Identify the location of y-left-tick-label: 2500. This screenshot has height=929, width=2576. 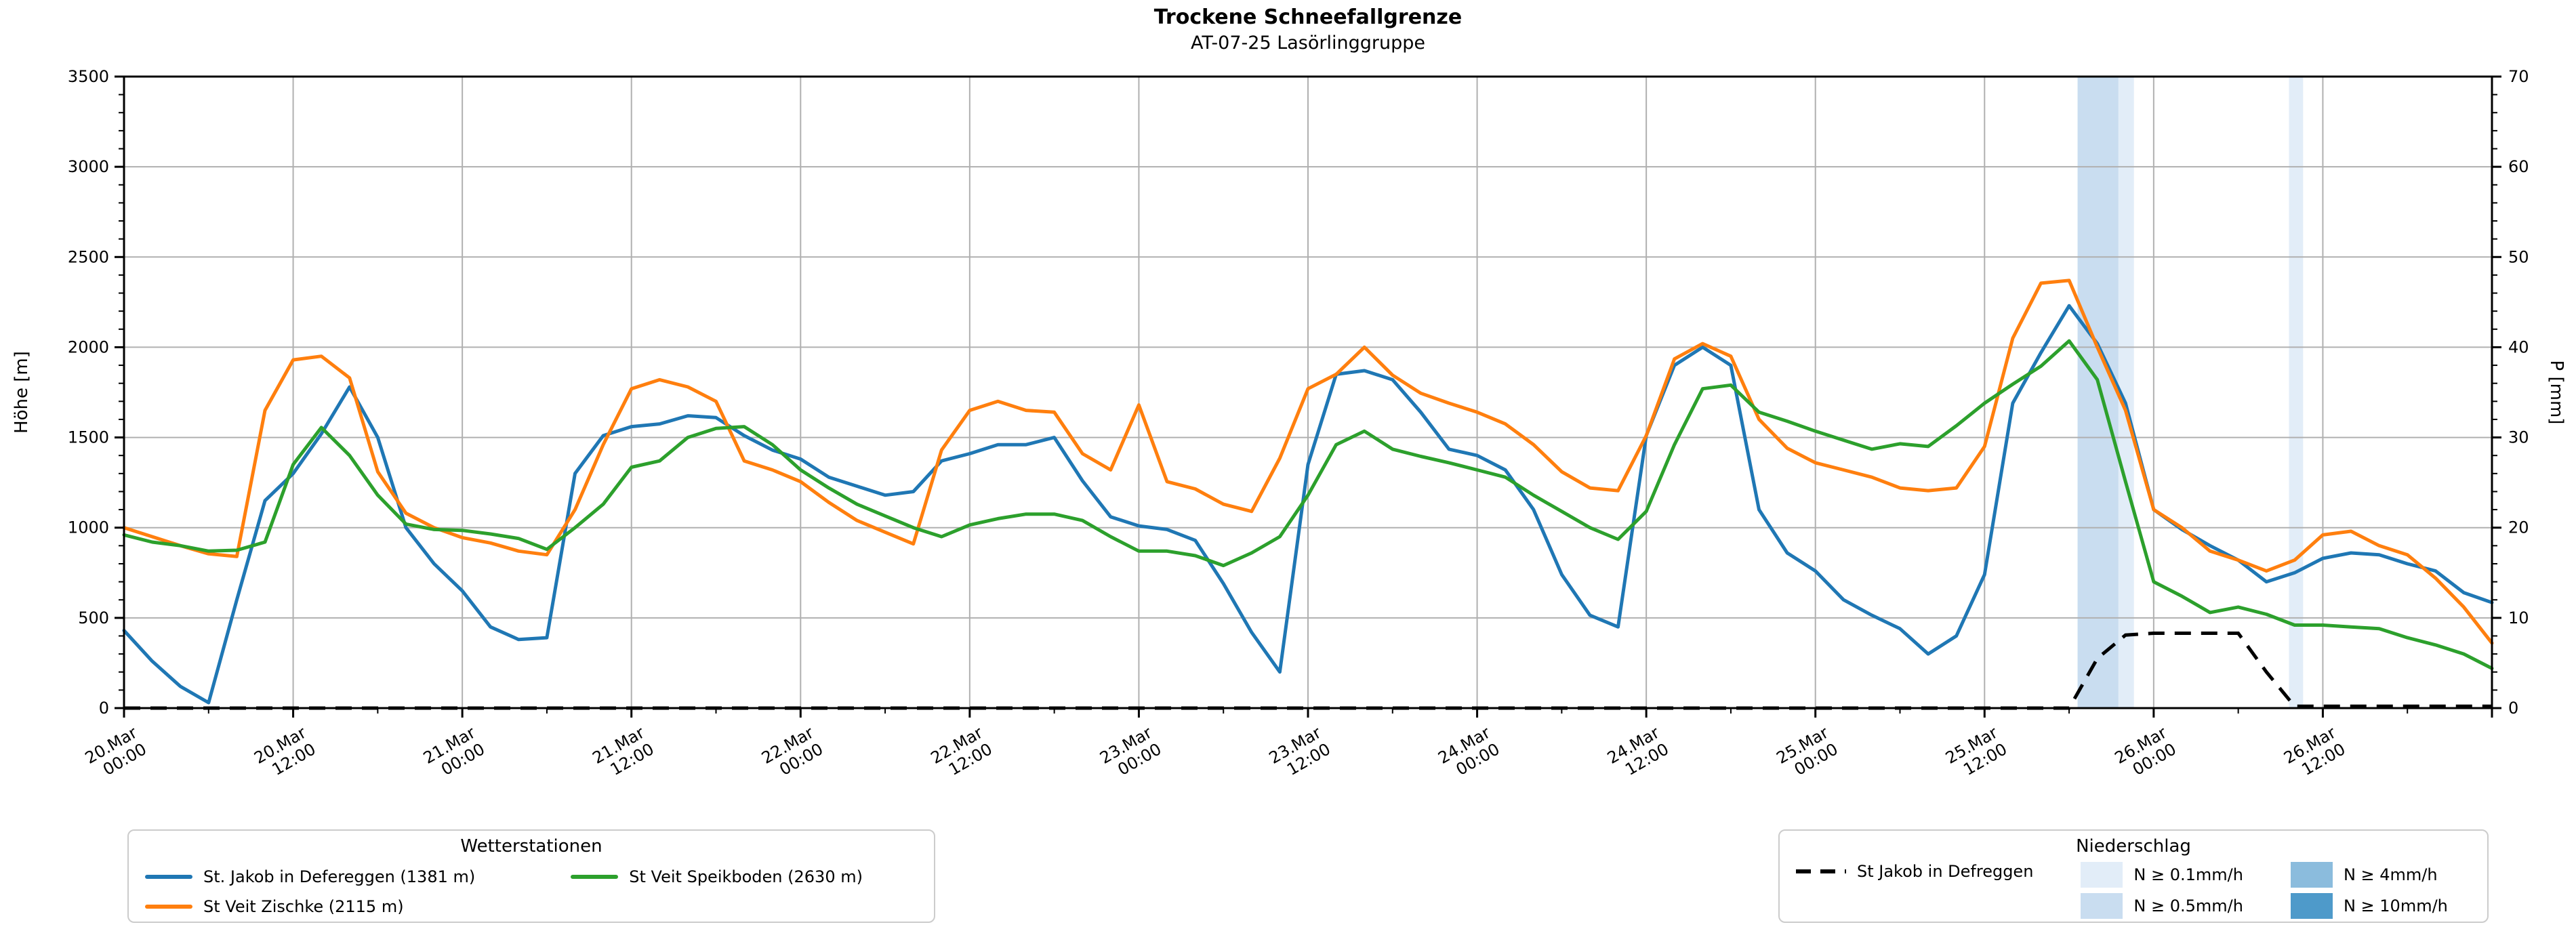
(89, 256).